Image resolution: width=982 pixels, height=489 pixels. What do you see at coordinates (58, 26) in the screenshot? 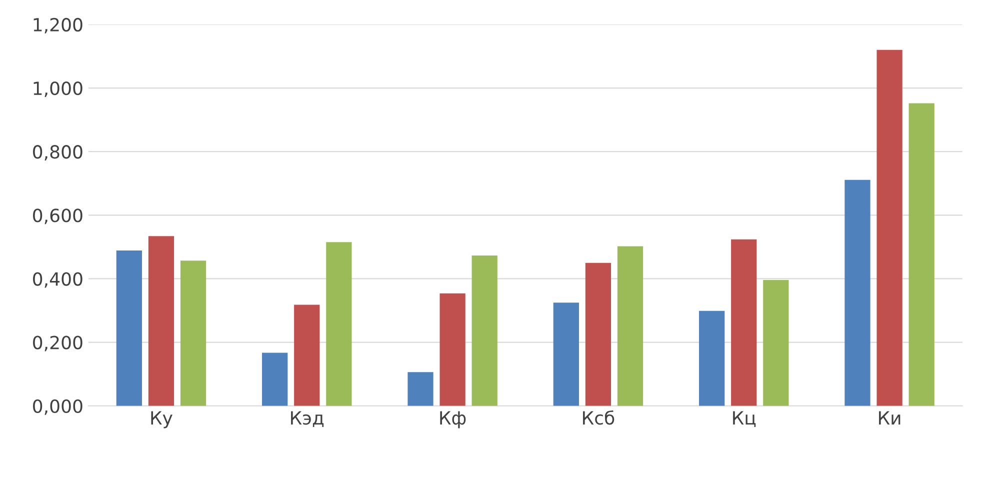
I see `y-tick-label: 1,200` at bounding box center [58, 26].